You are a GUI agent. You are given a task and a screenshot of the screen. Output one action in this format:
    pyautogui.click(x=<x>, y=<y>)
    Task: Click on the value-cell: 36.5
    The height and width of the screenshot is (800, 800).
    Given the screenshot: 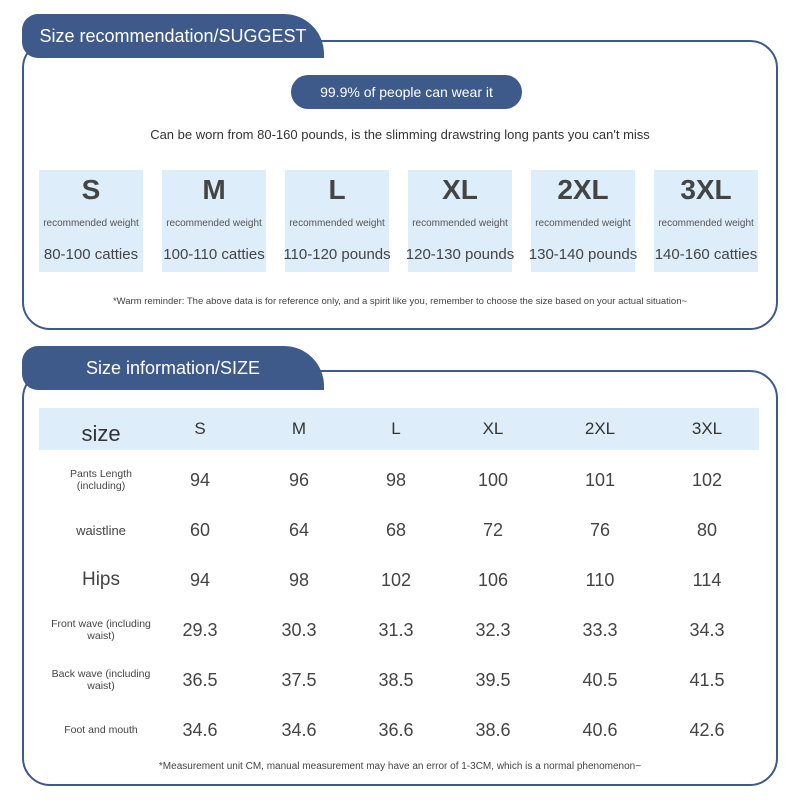 What is the action you would take?
    pyautogui.click(x=200, y=679)
    